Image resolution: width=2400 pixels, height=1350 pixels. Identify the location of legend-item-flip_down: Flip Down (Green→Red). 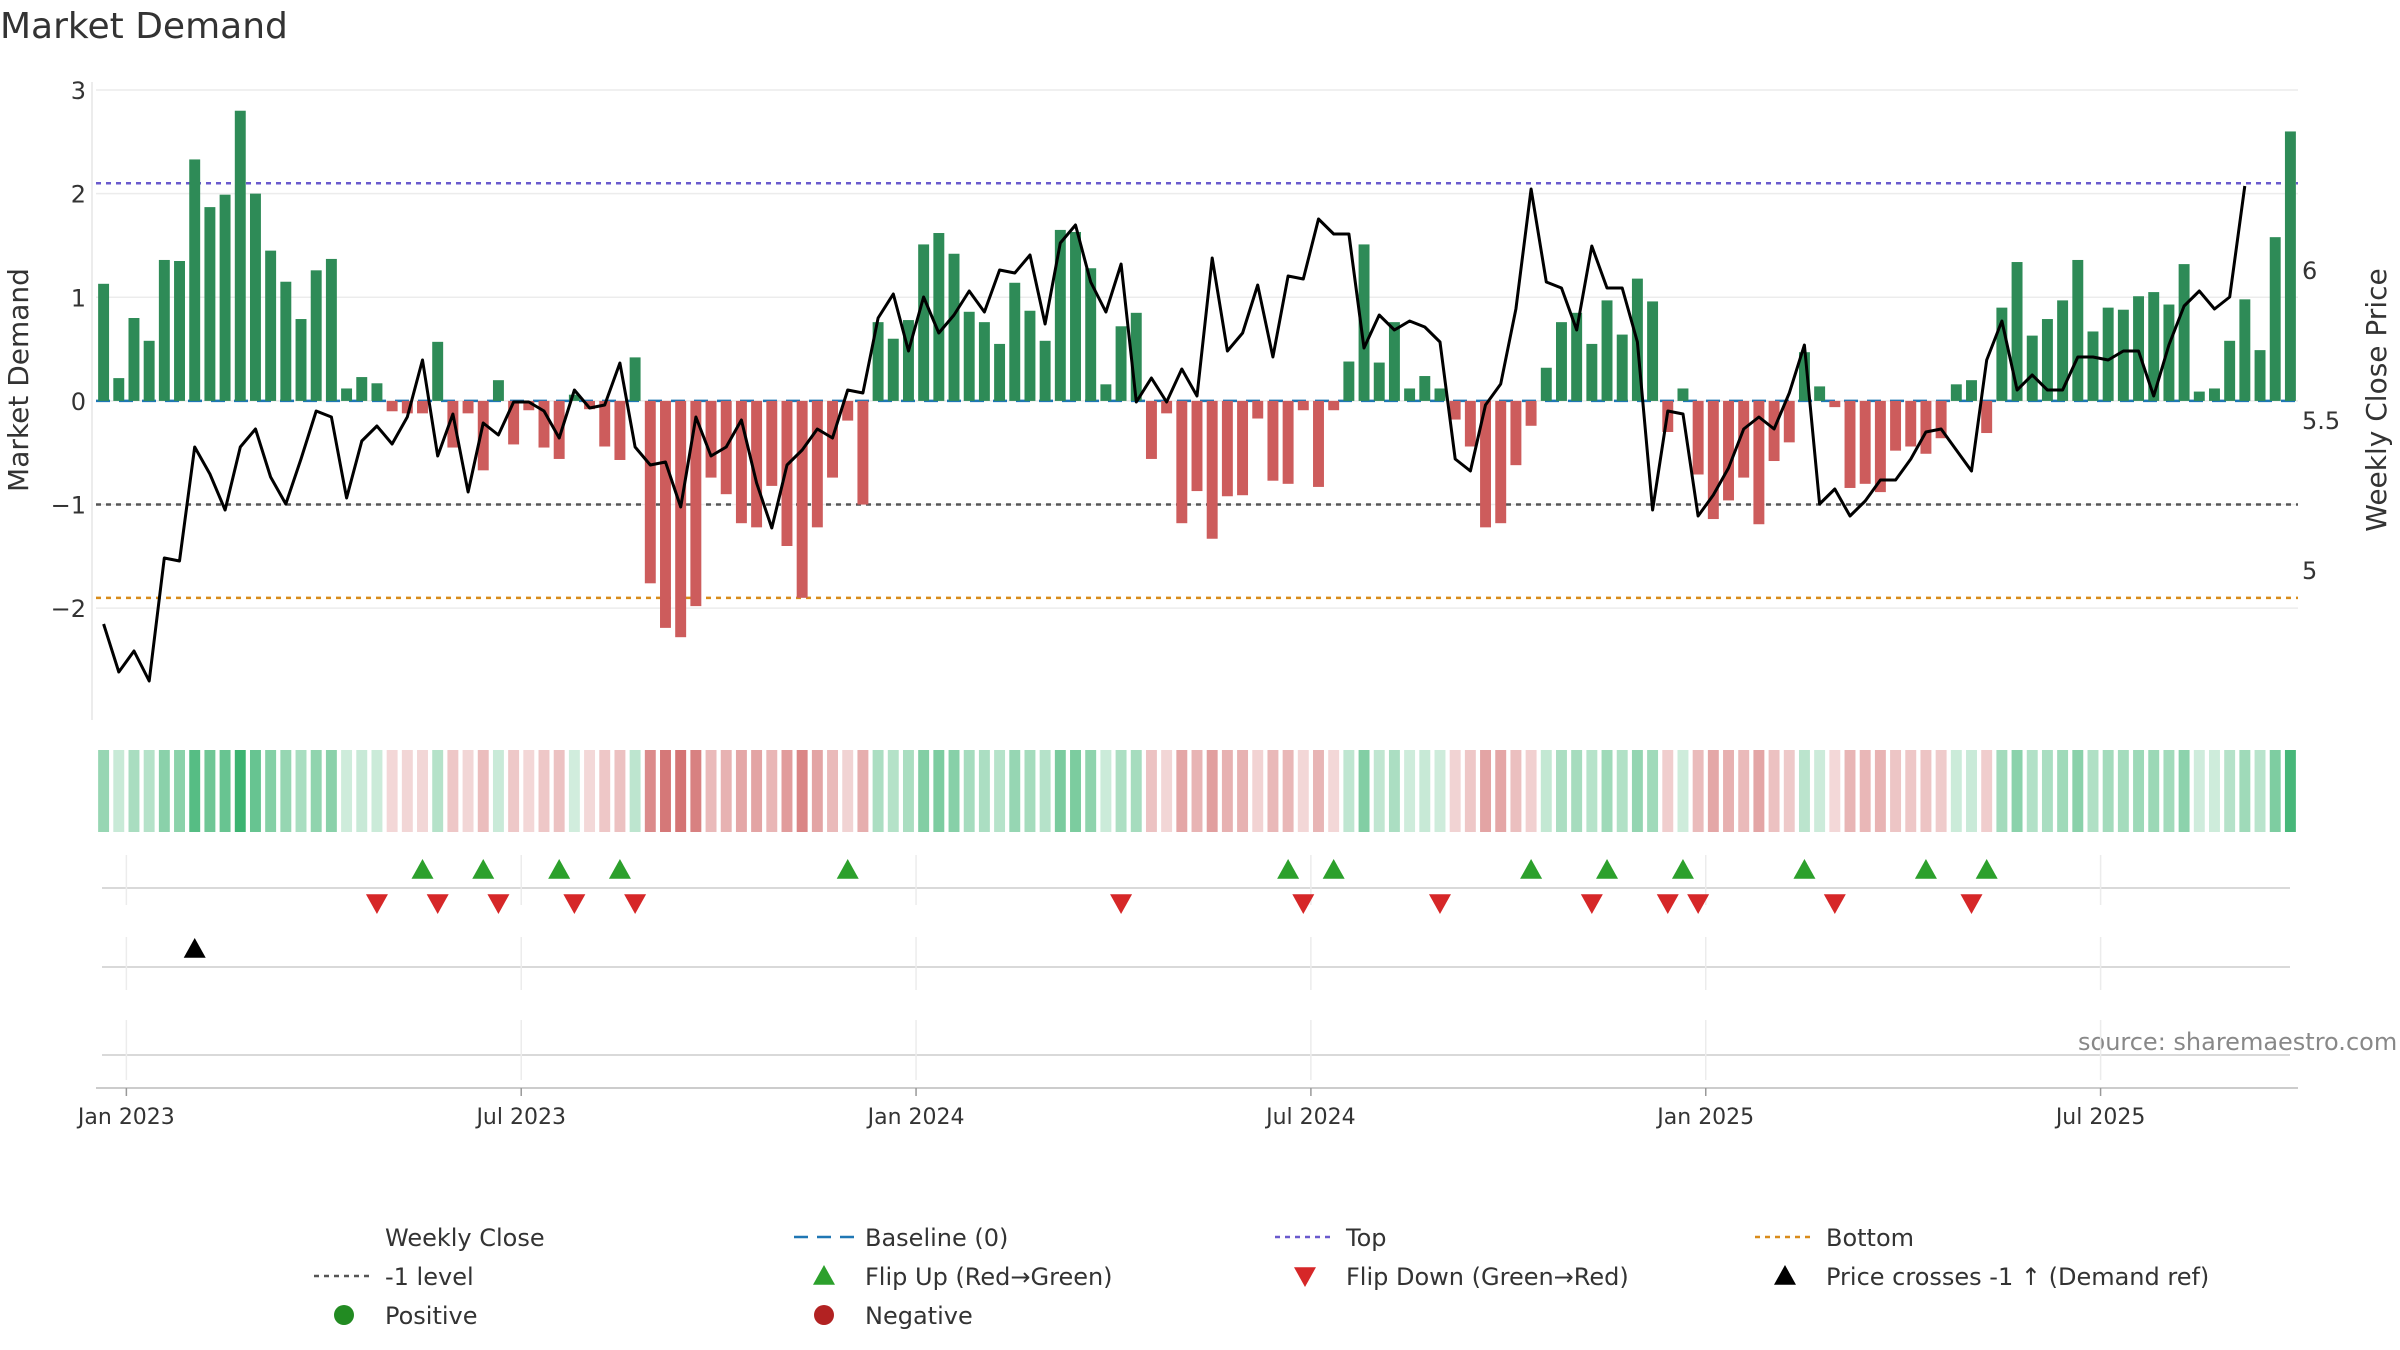
(1461, 1277).